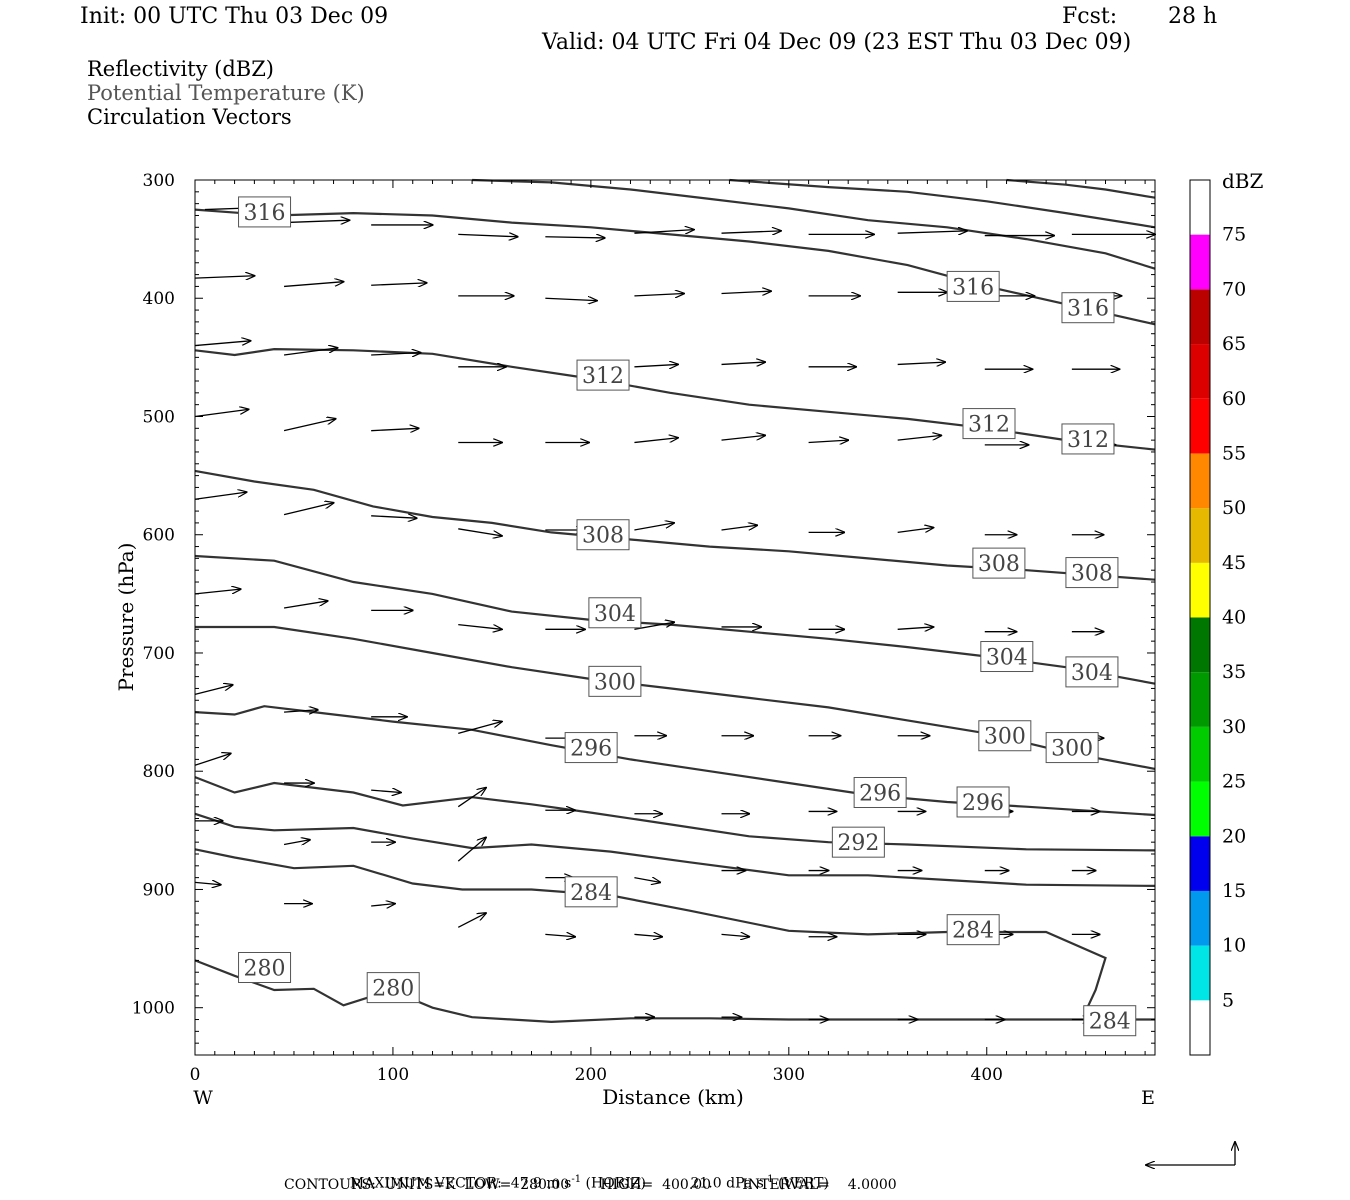 This screenshot has width=1350, height=1200. I want to click on colorbar-label: 75, so click(1234, 235).